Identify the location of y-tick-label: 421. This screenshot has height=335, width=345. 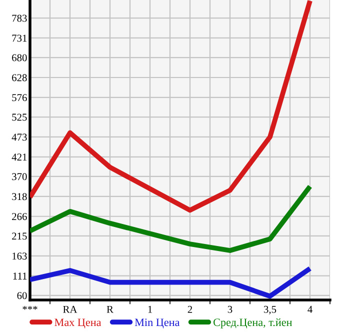
(19, 157).